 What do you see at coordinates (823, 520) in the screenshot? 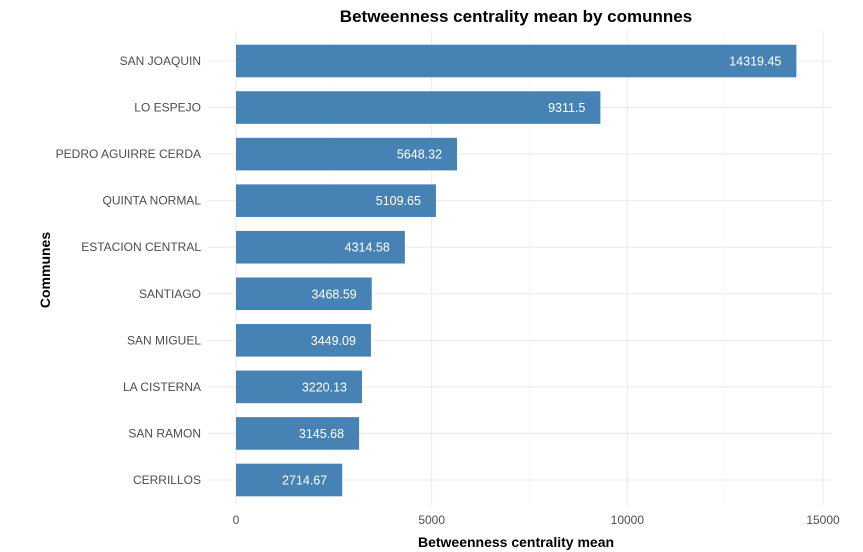
I see `x-tick-label: 15000` at bounding box center [823, 520].